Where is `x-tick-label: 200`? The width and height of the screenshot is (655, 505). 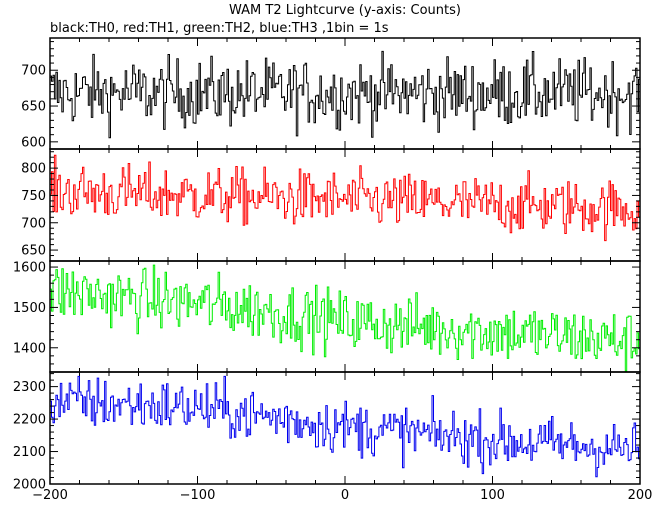
x-tick-label: 200 is located at coordinates (640, 495).